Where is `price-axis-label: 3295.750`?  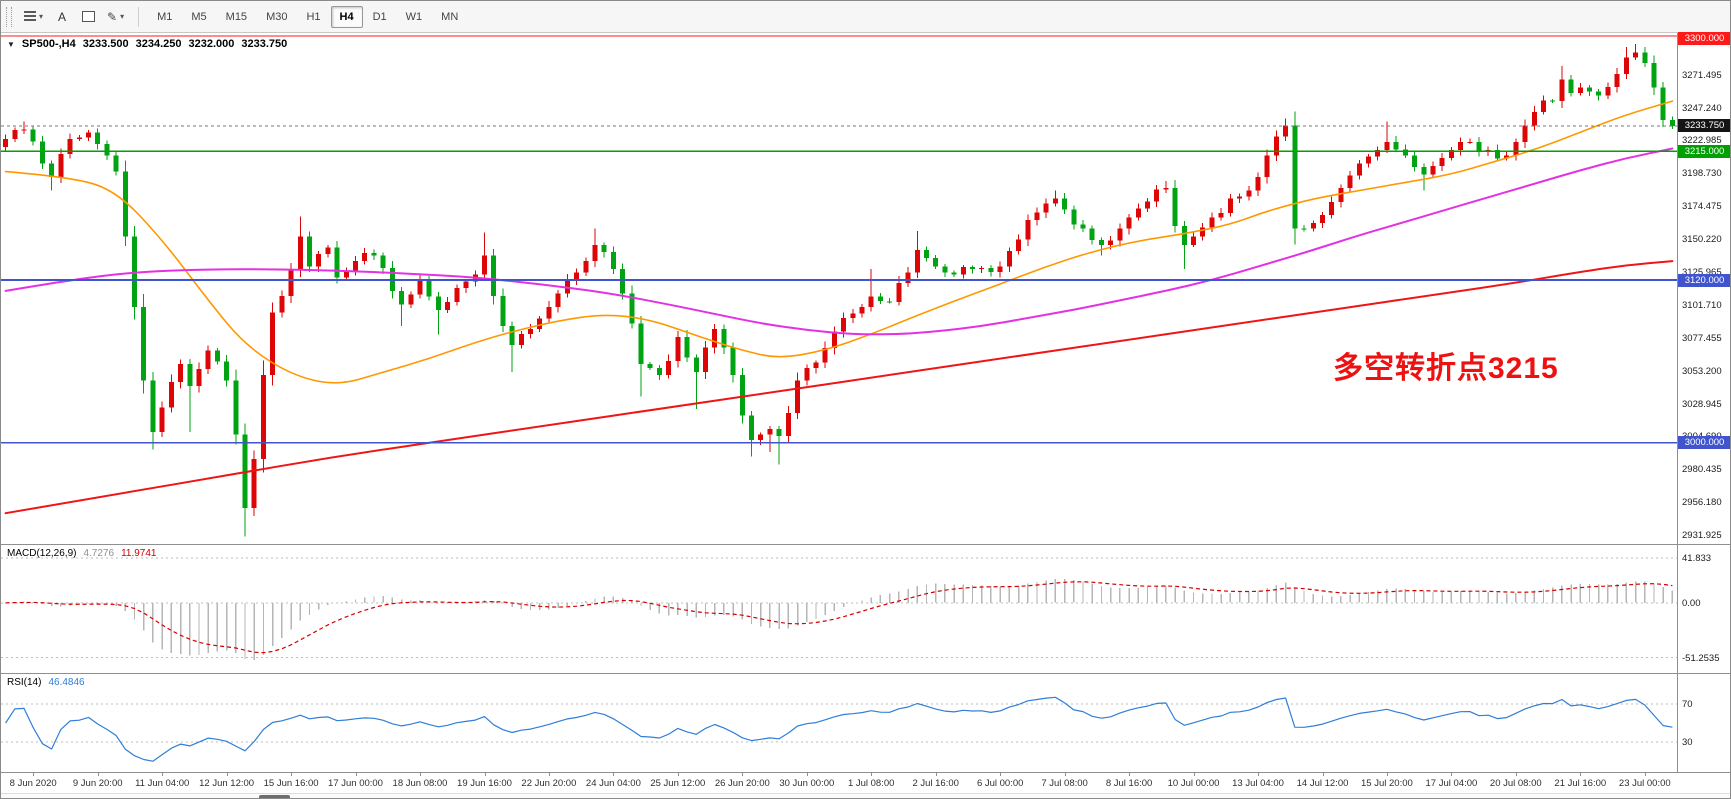
price-axis-label: 3295.750 is located at coordinates (1702, 42).